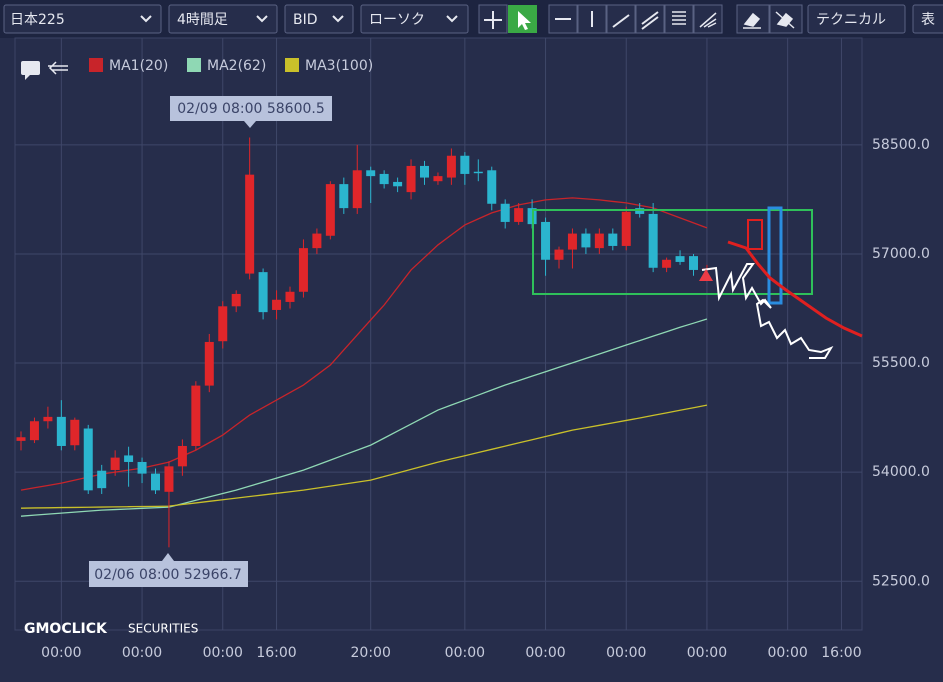  What do you see at coordinates (111, 629) in the screenshot?
I see `watermark: GMOCLICK SECURITIES` at bounding box center [111, 629].